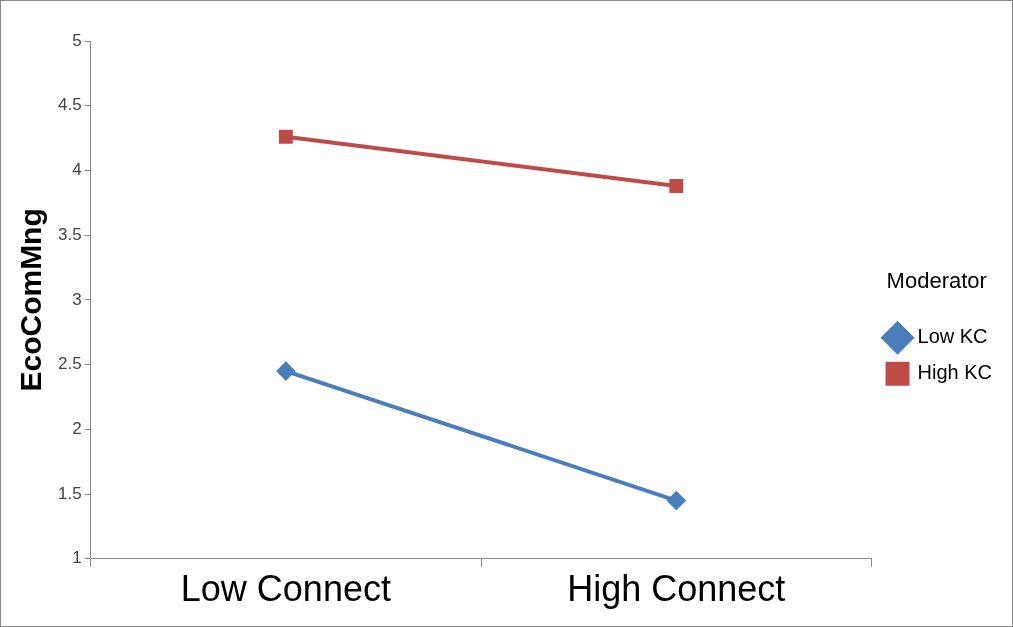 This screenshot has width=1013, height=627. What do you see at coordinates (77, 170) in the screenshot?
I see `y-tick-label: 4` at bounding box center [77, 170].